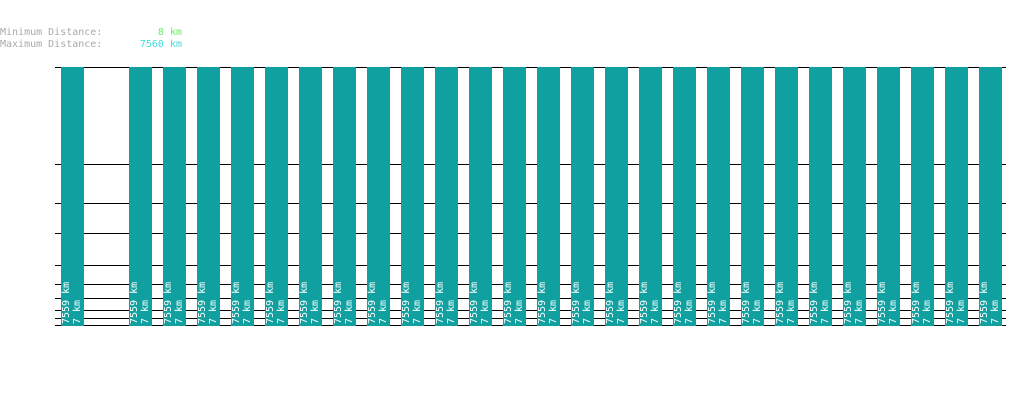 The image size is (1019, 406). I want to click on max-value: 7560 km, so click(161, 44).